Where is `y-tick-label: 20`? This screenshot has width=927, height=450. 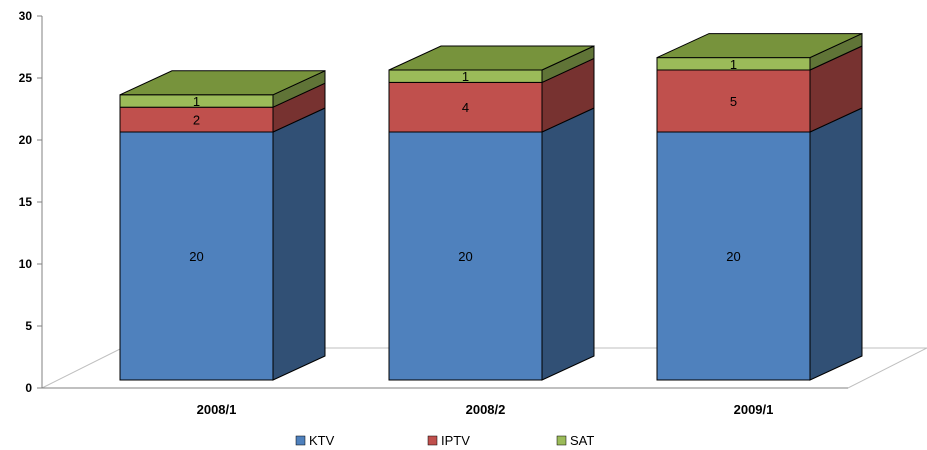
y-tick-label: 20 is located at coordinates (26, 140).